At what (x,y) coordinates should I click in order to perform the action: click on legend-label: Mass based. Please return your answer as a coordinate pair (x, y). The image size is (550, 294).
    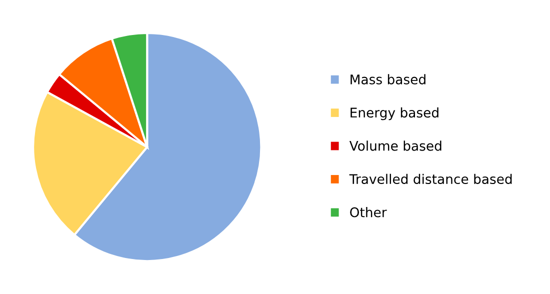
    Looking at the image, I should click on (388, 79).